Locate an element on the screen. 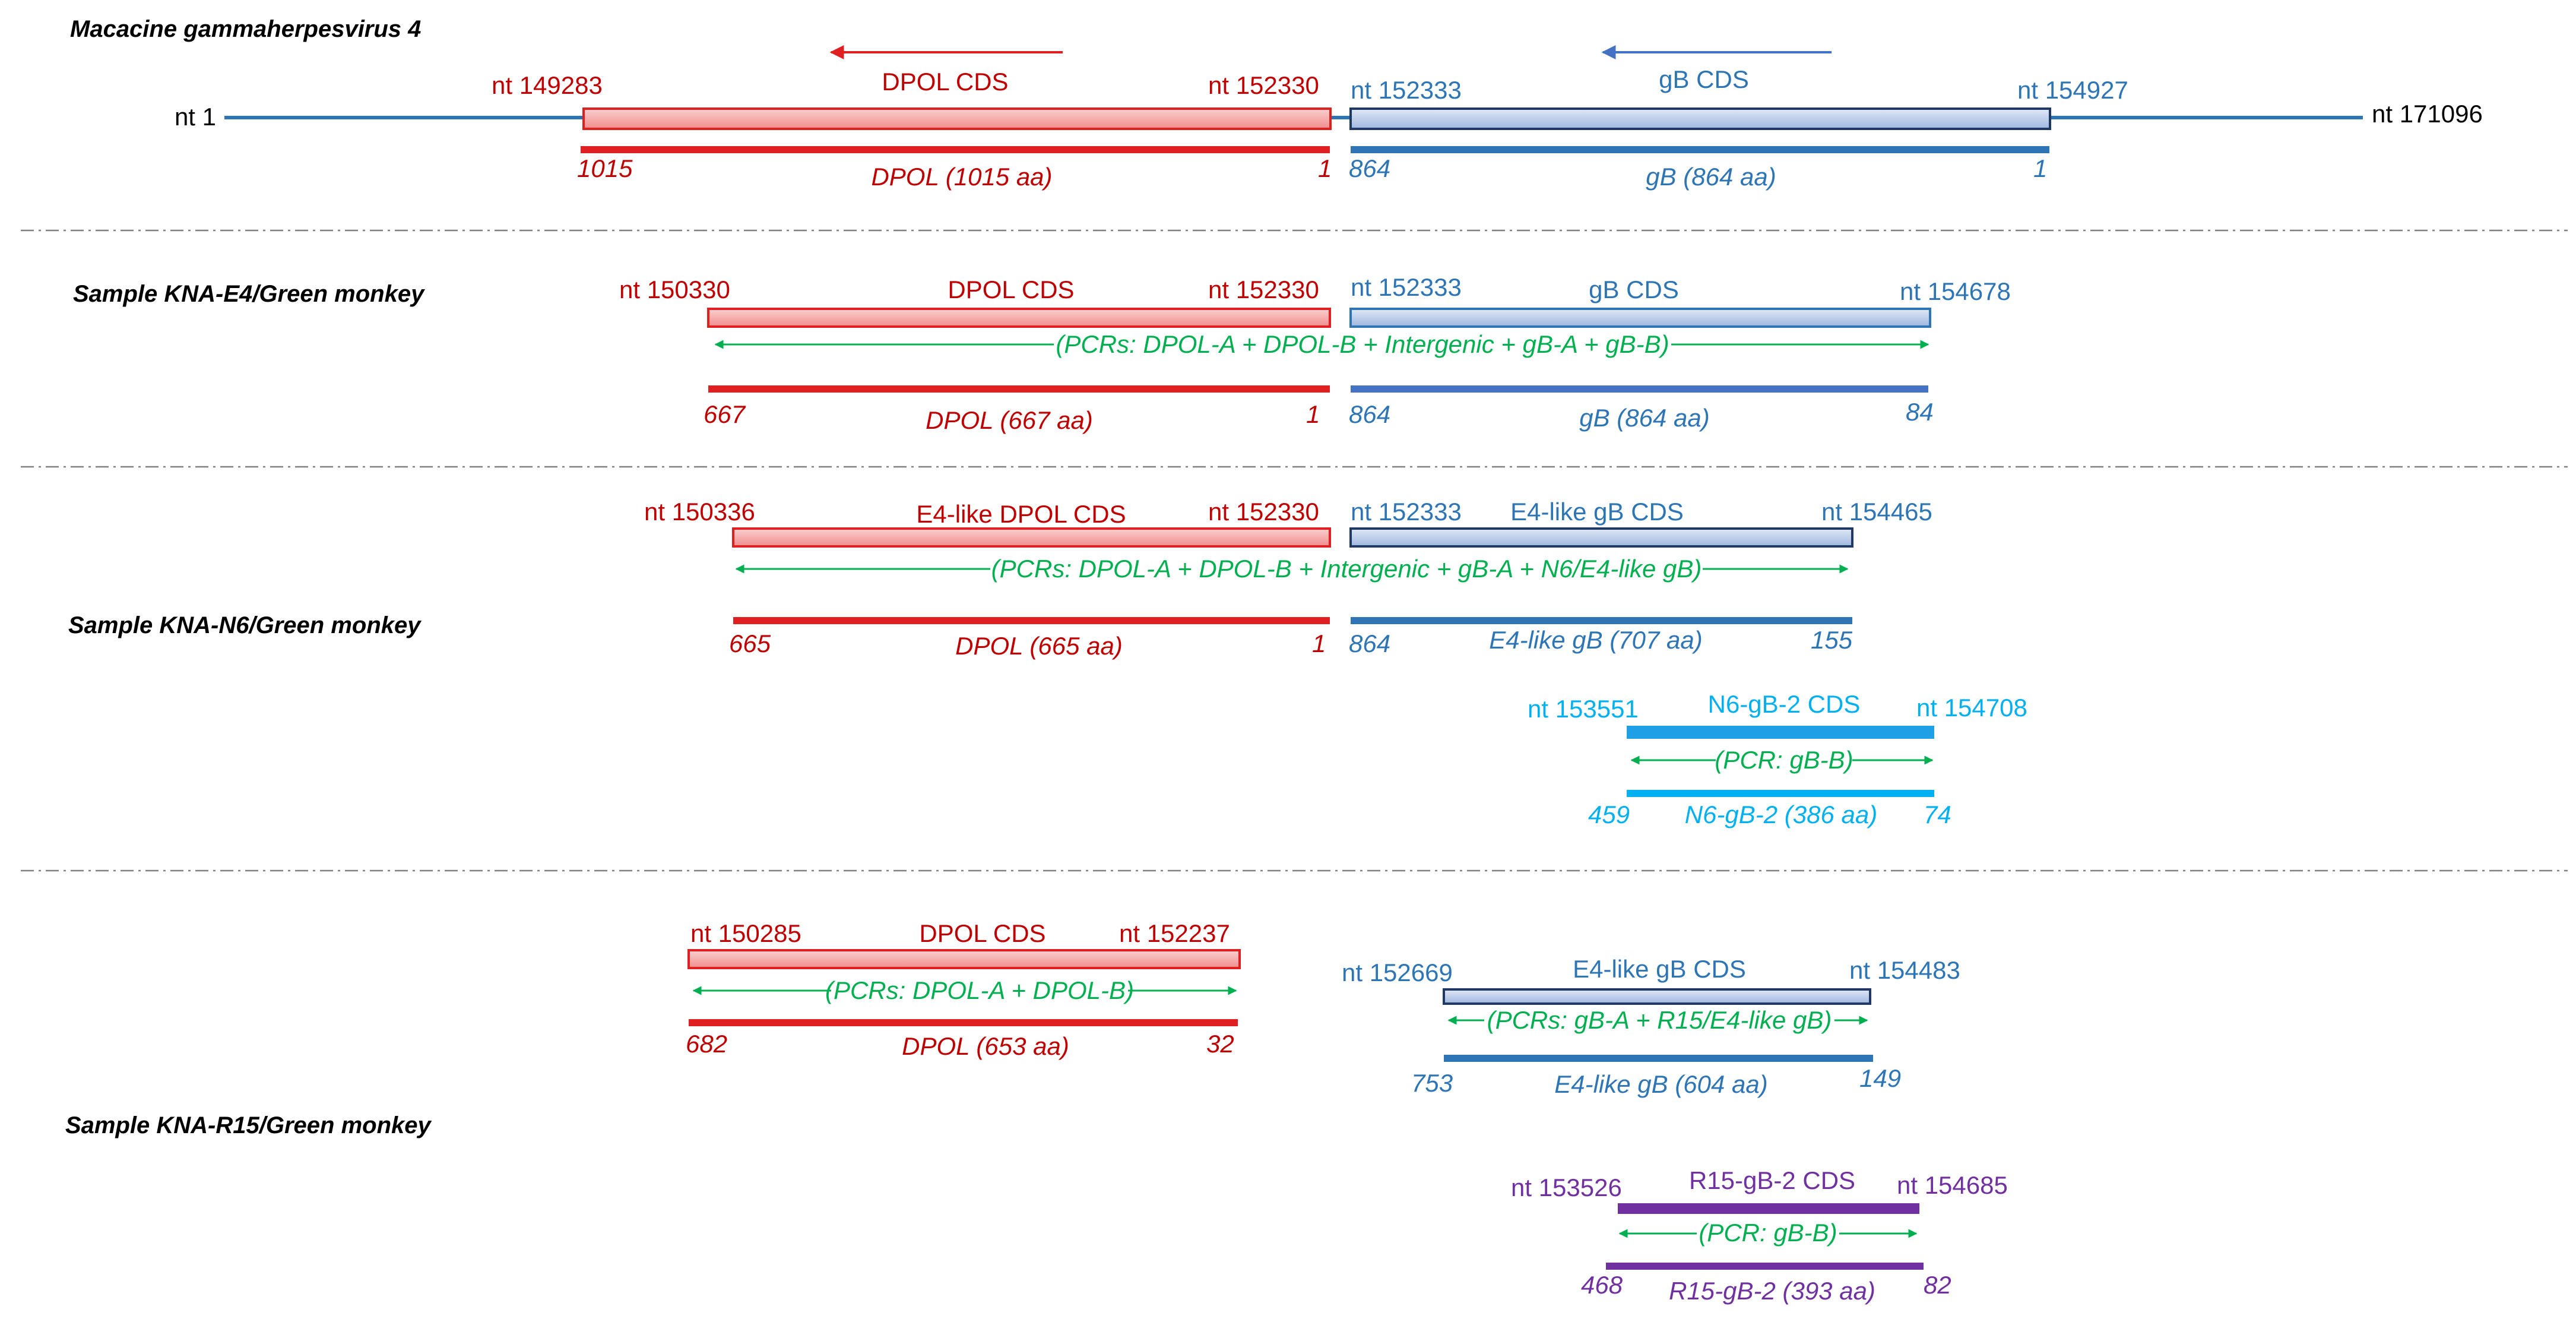  gb-aa-right: 155 is located at coordinates (1832, 640).